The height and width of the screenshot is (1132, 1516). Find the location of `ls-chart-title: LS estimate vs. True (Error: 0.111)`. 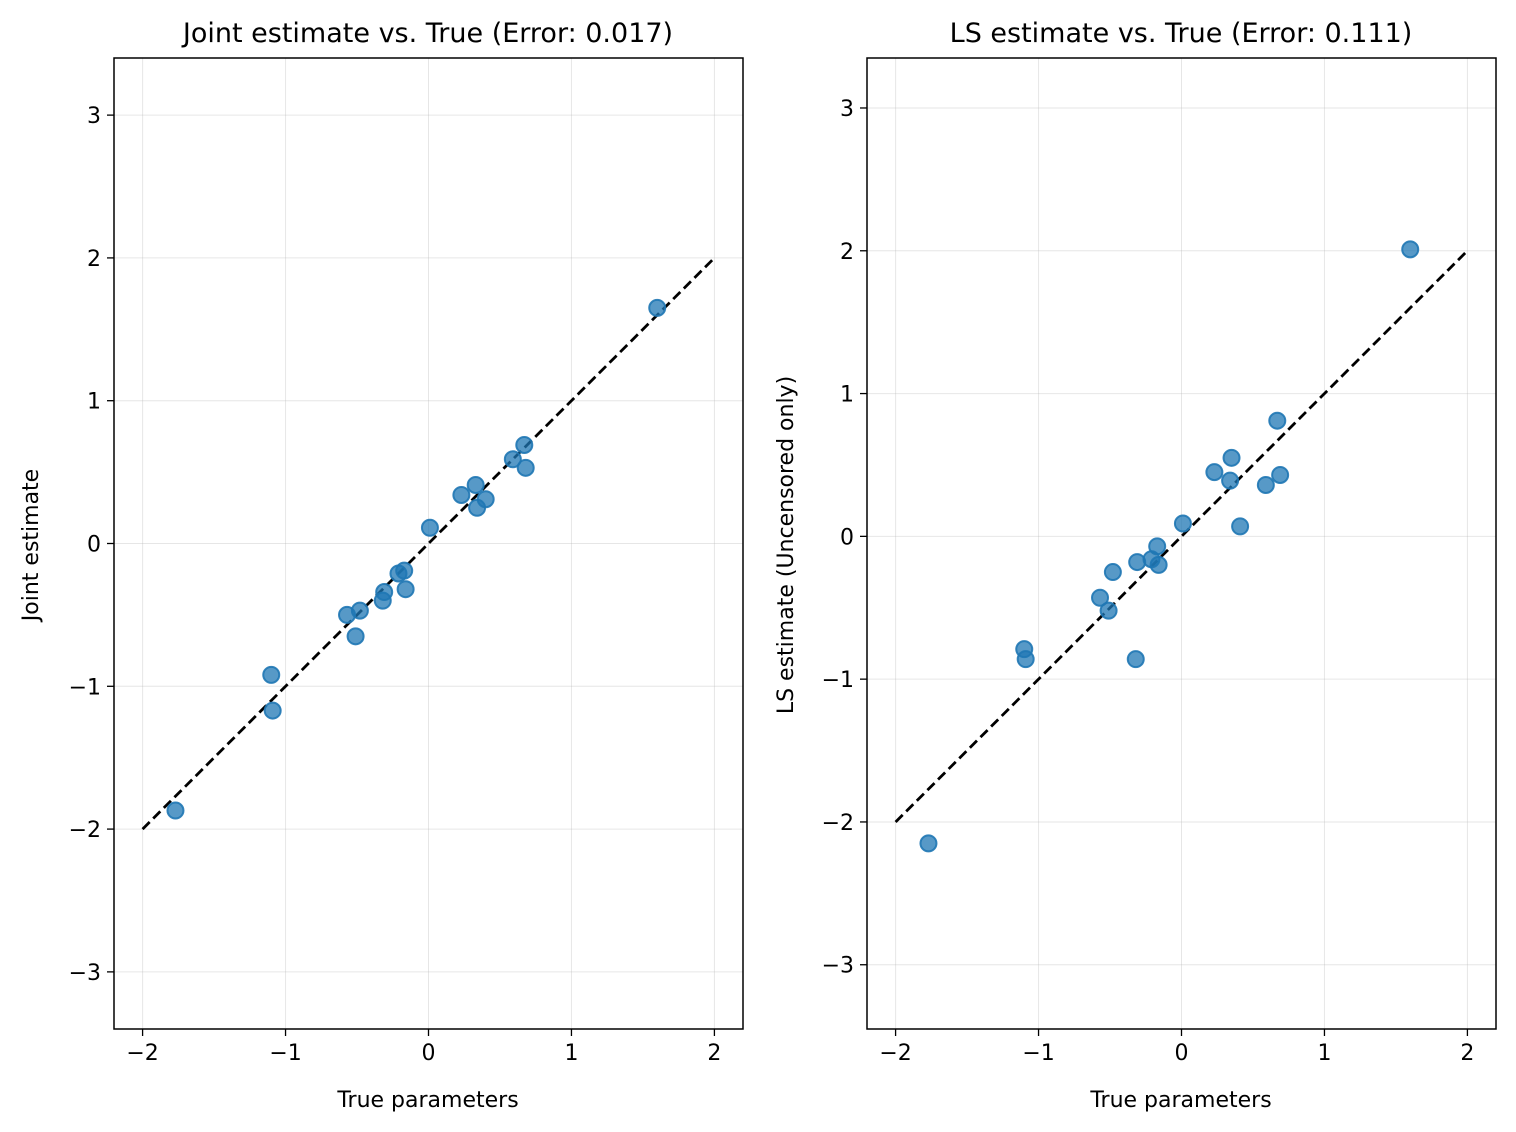

ls-chart-title: LS estimate vs. True (Error: 0.111) is located at coordinates (1181, 33).